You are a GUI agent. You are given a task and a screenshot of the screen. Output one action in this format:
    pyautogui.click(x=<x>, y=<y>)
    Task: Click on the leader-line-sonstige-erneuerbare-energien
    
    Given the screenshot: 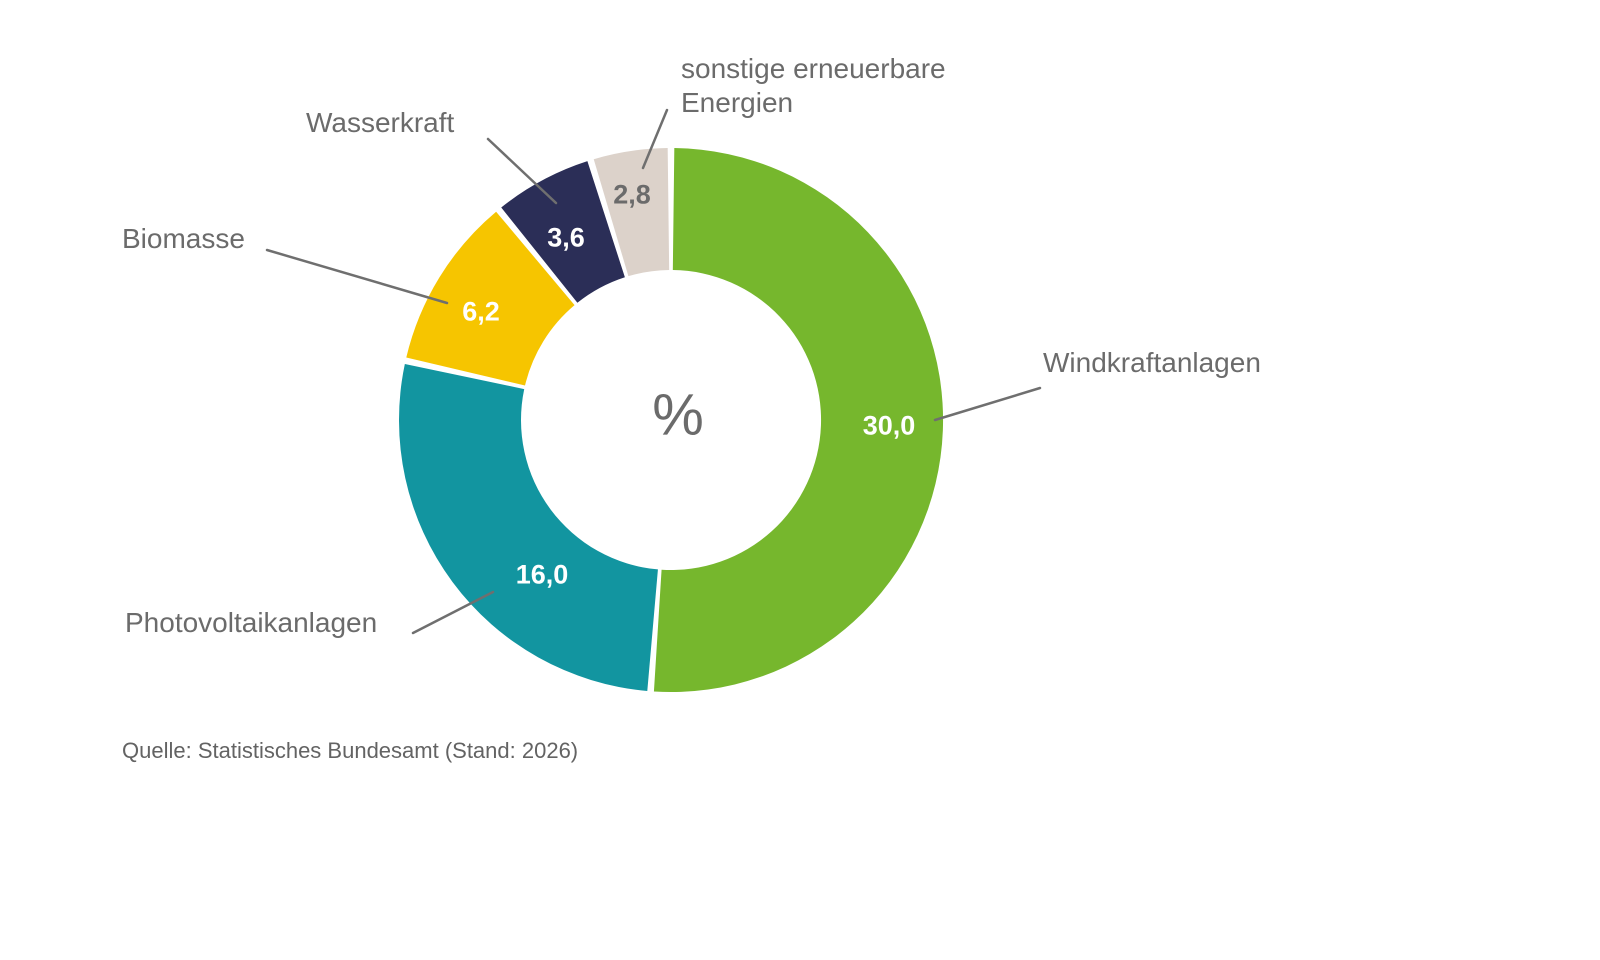 What is the action you would take?
    pyautogui.click(x=655, y=139)
    